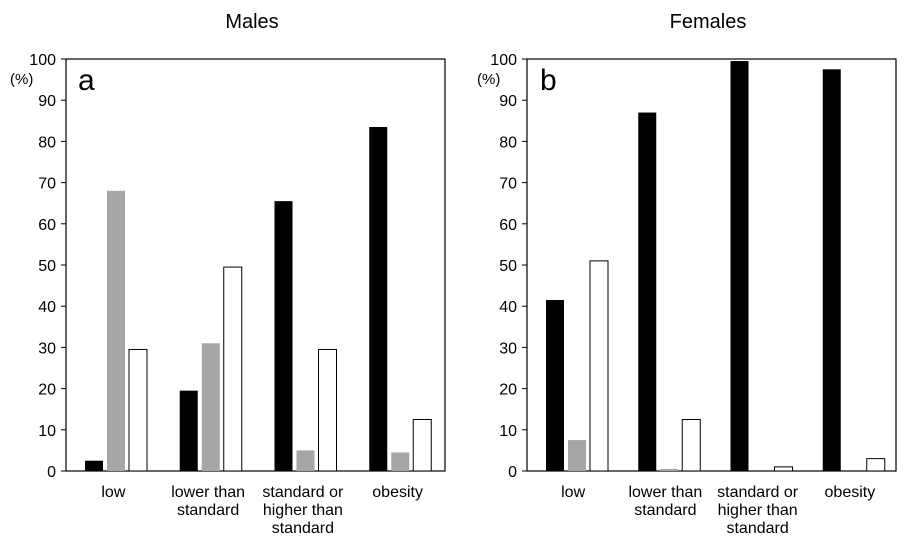 This screenshot has width=906, height=541. Describe the element at coordinates (86, 80) in the screenshot. I see `panel-letter: a` at that location.